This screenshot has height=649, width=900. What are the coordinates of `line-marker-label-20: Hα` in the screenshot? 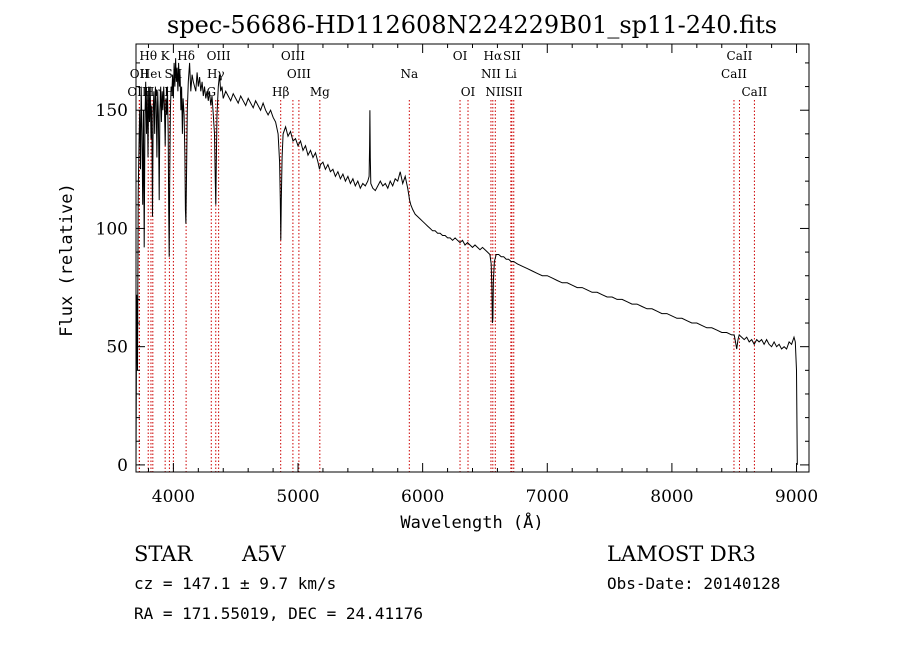 It's located at (493, 56).